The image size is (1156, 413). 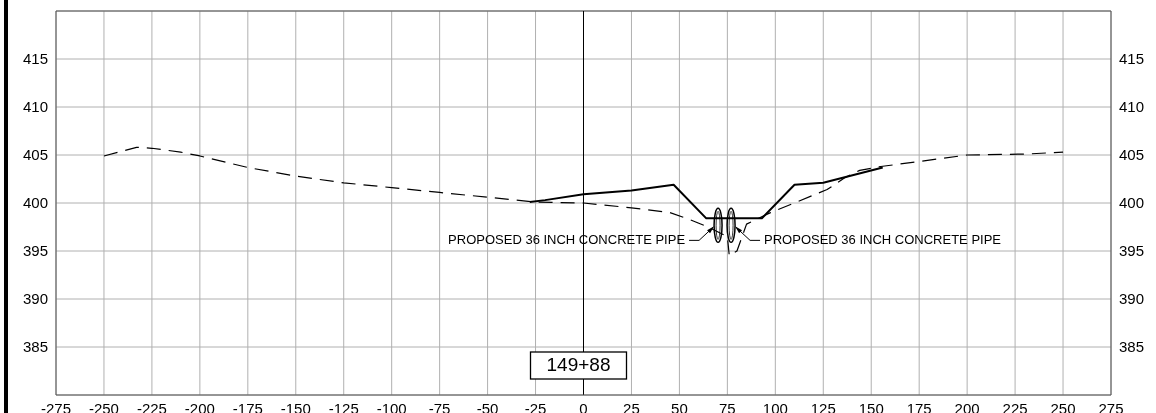 What do you see at coordinates (199, 406) in the screenshot?
I see `x-tick-label: -200` at bounding box center [199, 406].